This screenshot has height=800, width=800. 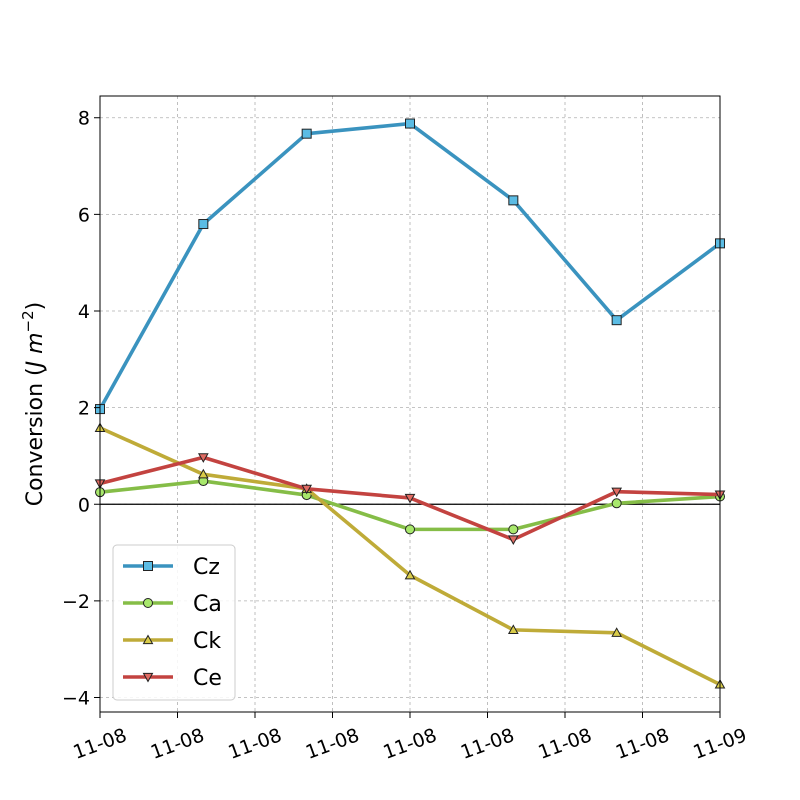 I want to click on legend-box, so click(x=174, y=622).